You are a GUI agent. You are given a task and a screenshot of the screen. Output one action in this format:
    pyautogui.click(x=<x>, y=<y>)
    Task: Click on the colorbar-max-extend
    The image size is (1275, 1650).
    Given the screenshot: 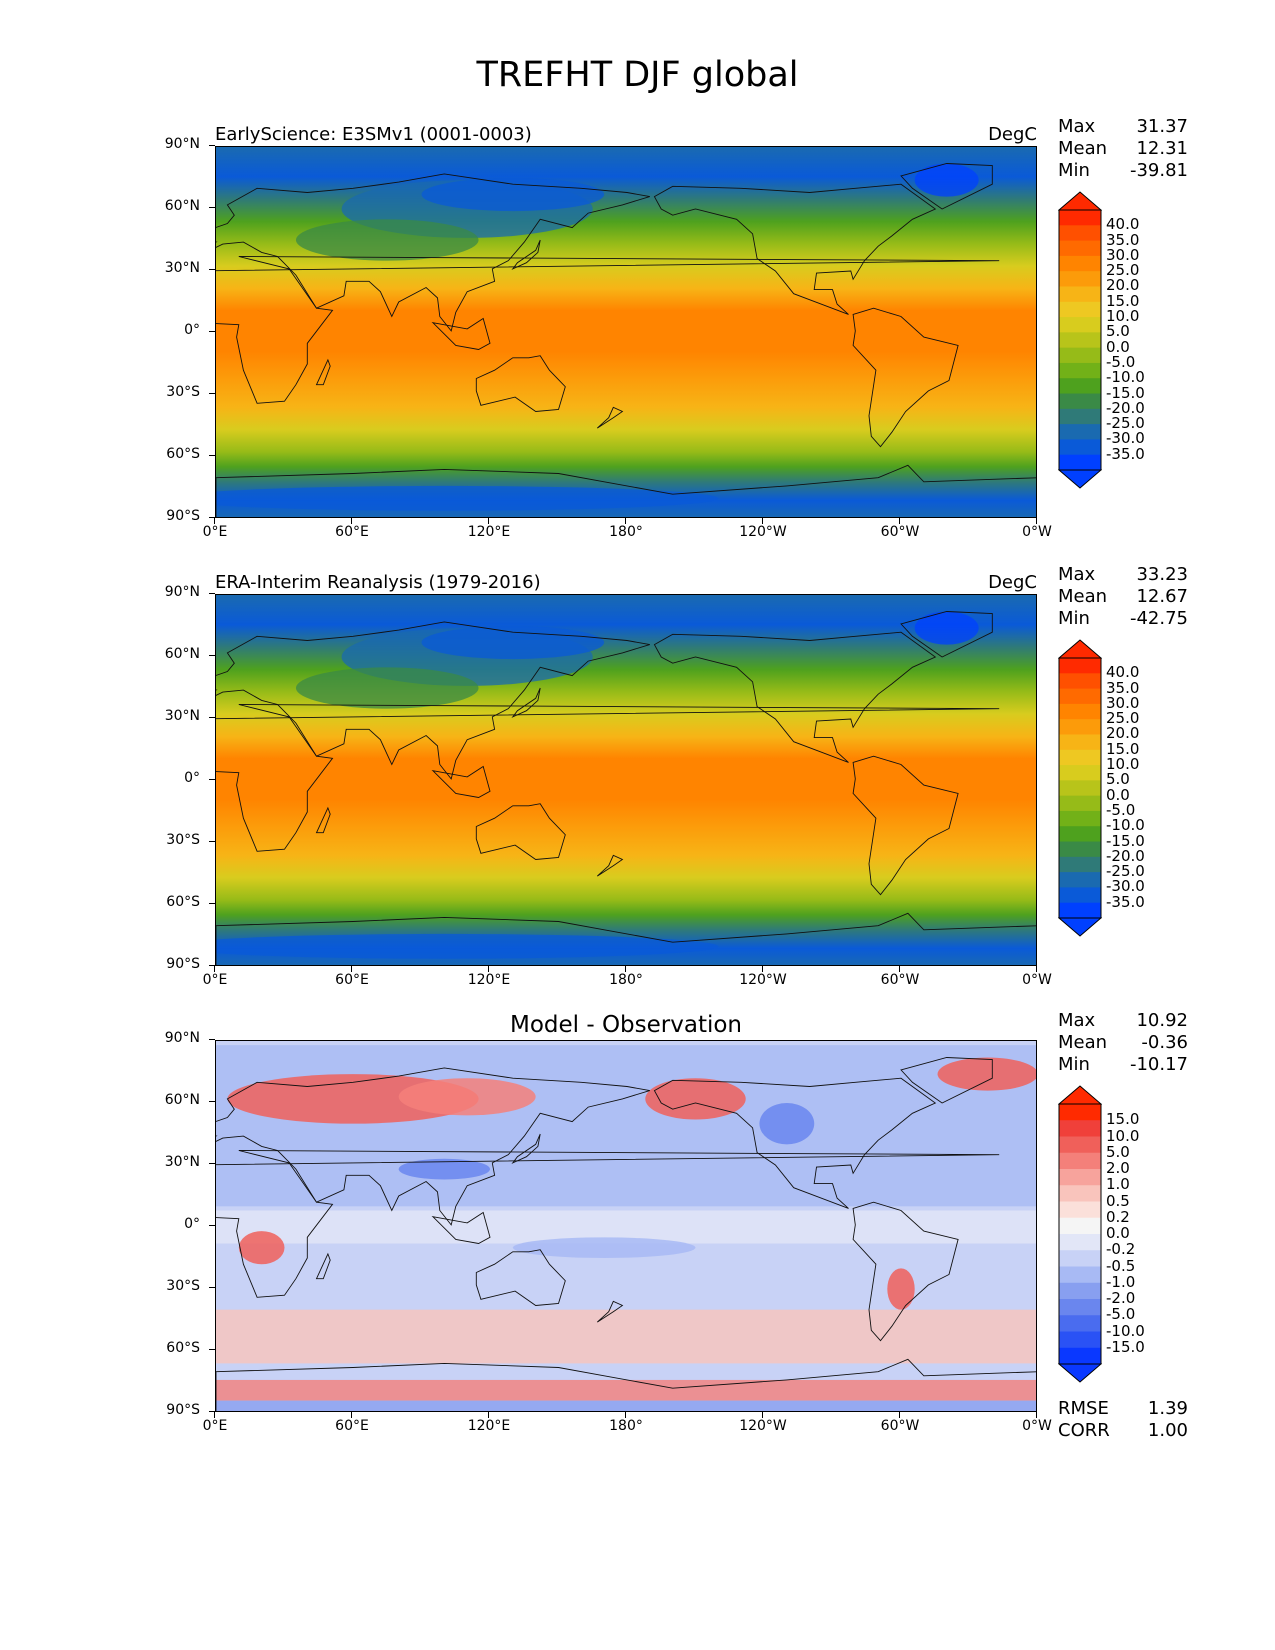 What is the action you would take?
    pyautogui.click(x=1080, y=649)
    